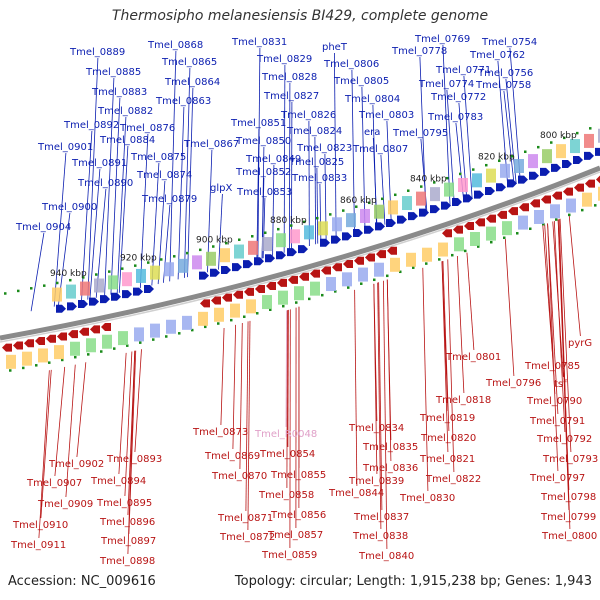  Describe the element at coordinates (127, 140) in the screenshot. I see `gene-label: Tmel_0884` at that location.